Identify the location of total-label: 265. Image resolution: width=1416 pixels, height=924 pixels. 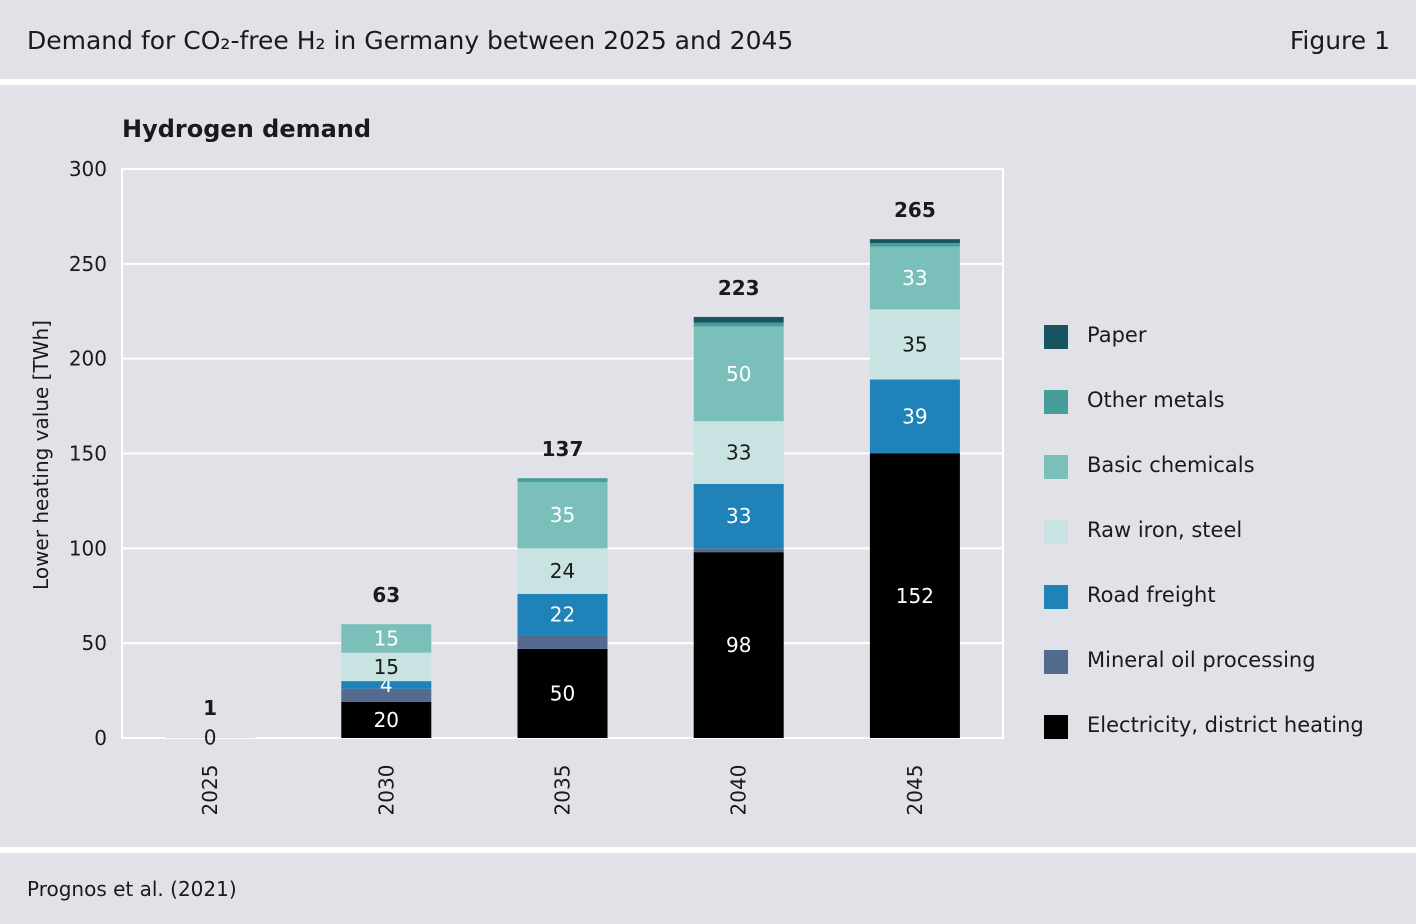
(915, 210).